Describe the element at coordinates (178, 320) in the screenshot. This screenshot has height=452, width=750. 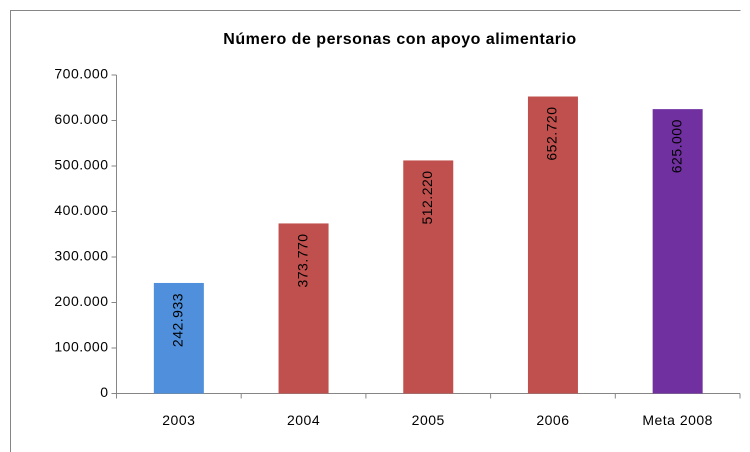
I see `value-label: 242.933` at that location.